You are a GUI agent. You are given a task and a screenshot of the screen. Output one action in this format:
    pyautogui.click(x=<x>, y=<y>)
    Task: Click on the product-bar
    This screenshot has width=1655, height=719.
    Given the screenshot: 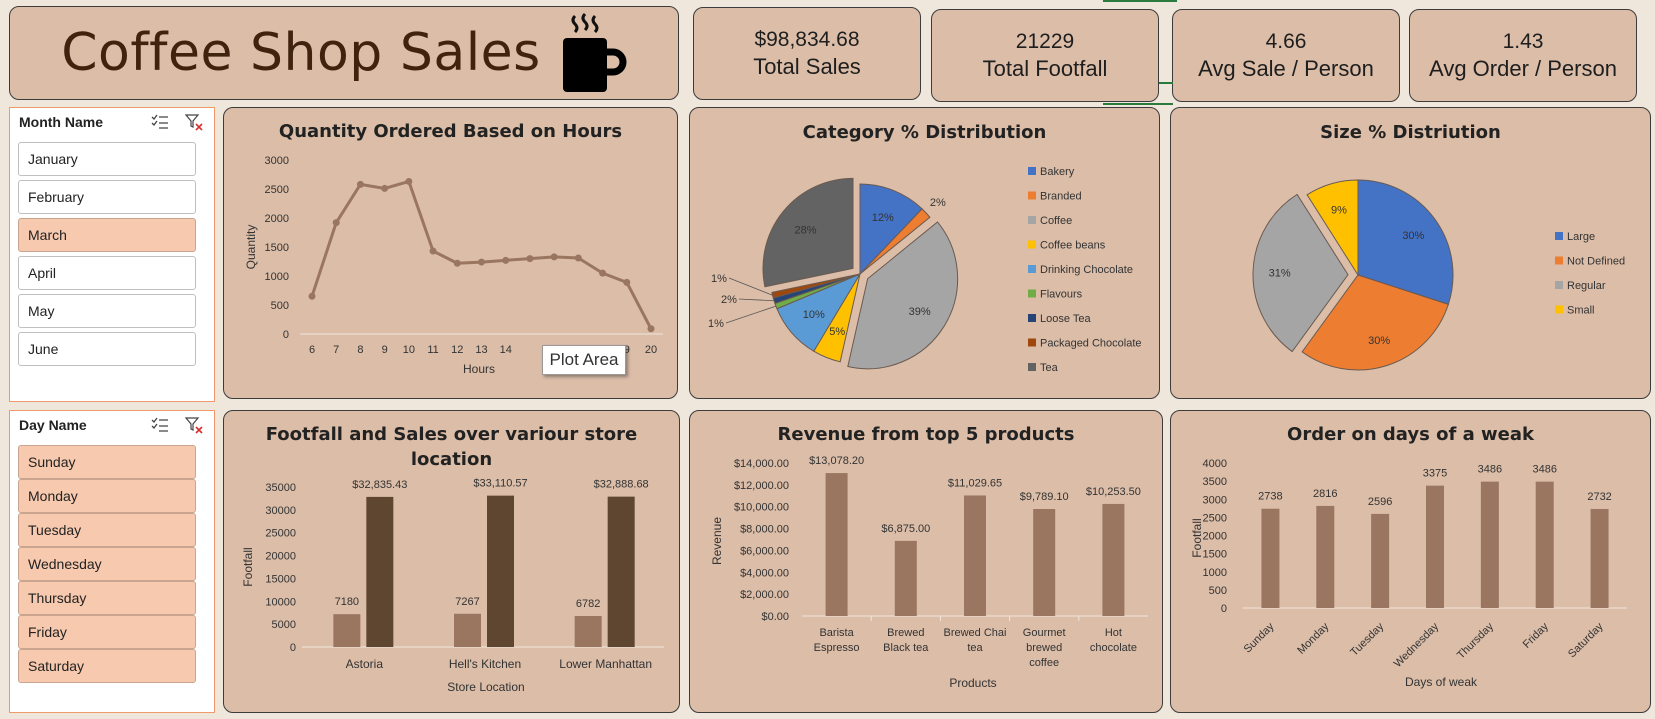 What is the action you would take?
    pyautogui.click(x=1044, y=562)
    